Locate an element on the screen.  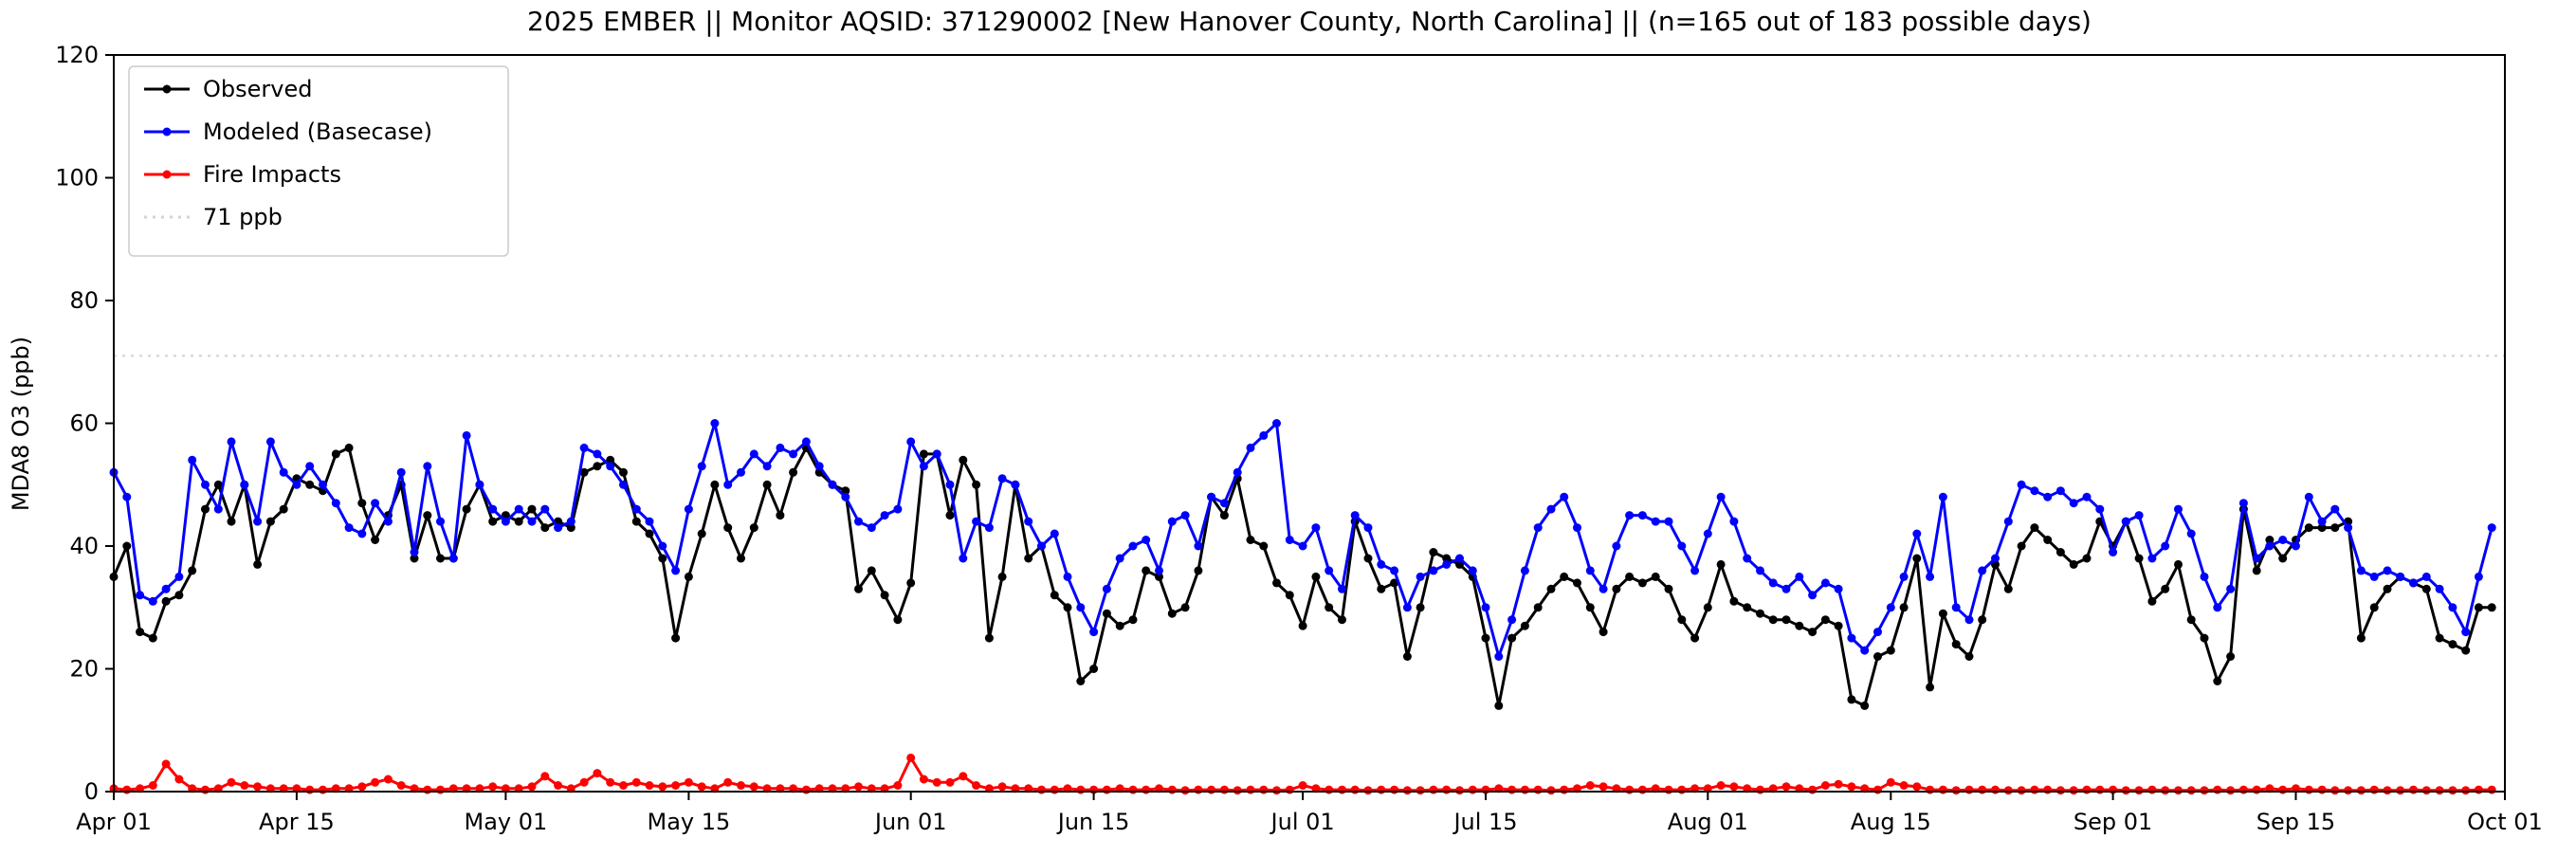
x-tick-label: Jul 01 is located at coordinates (1302, 822).